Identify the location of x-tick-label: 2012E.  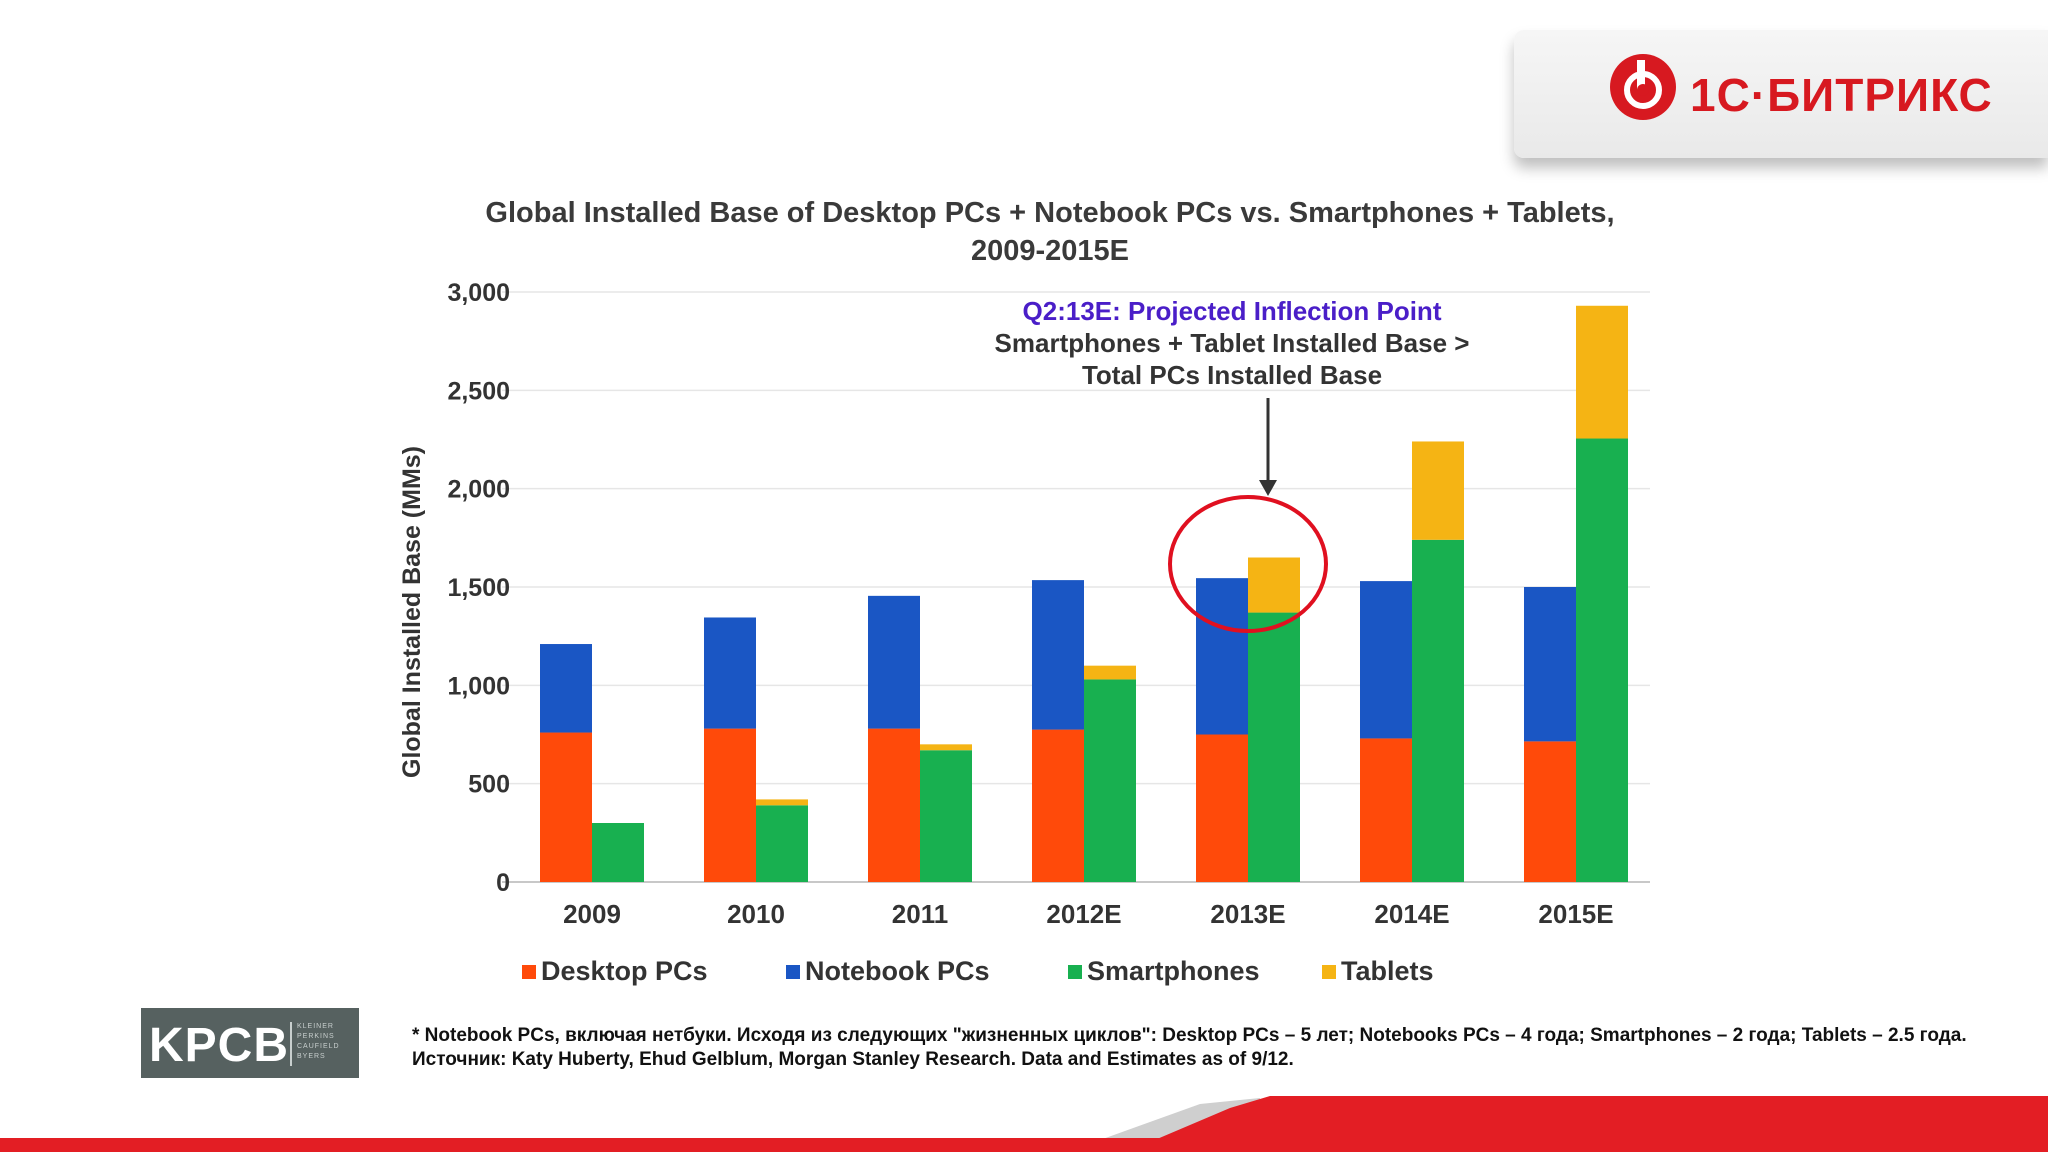
(1083, 914).